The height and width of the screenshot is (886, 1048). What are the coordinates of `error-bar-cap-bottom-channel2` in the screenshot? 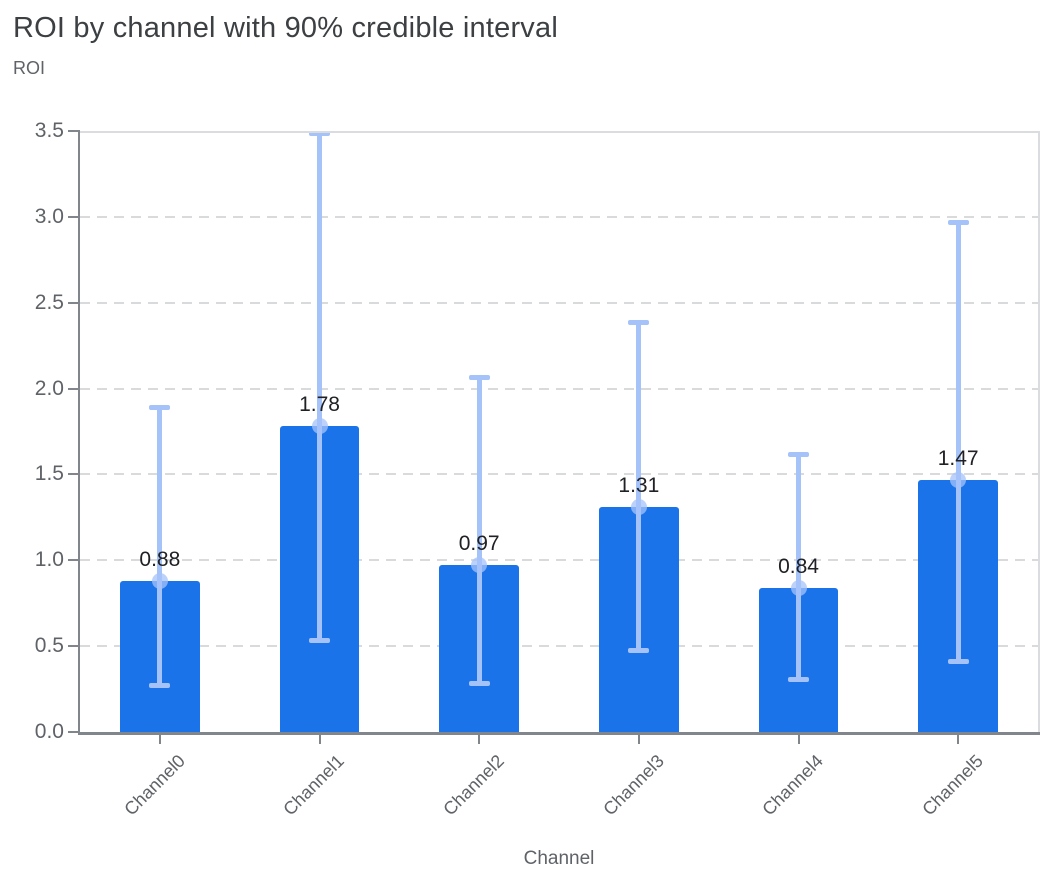 It's located at (479, 683).